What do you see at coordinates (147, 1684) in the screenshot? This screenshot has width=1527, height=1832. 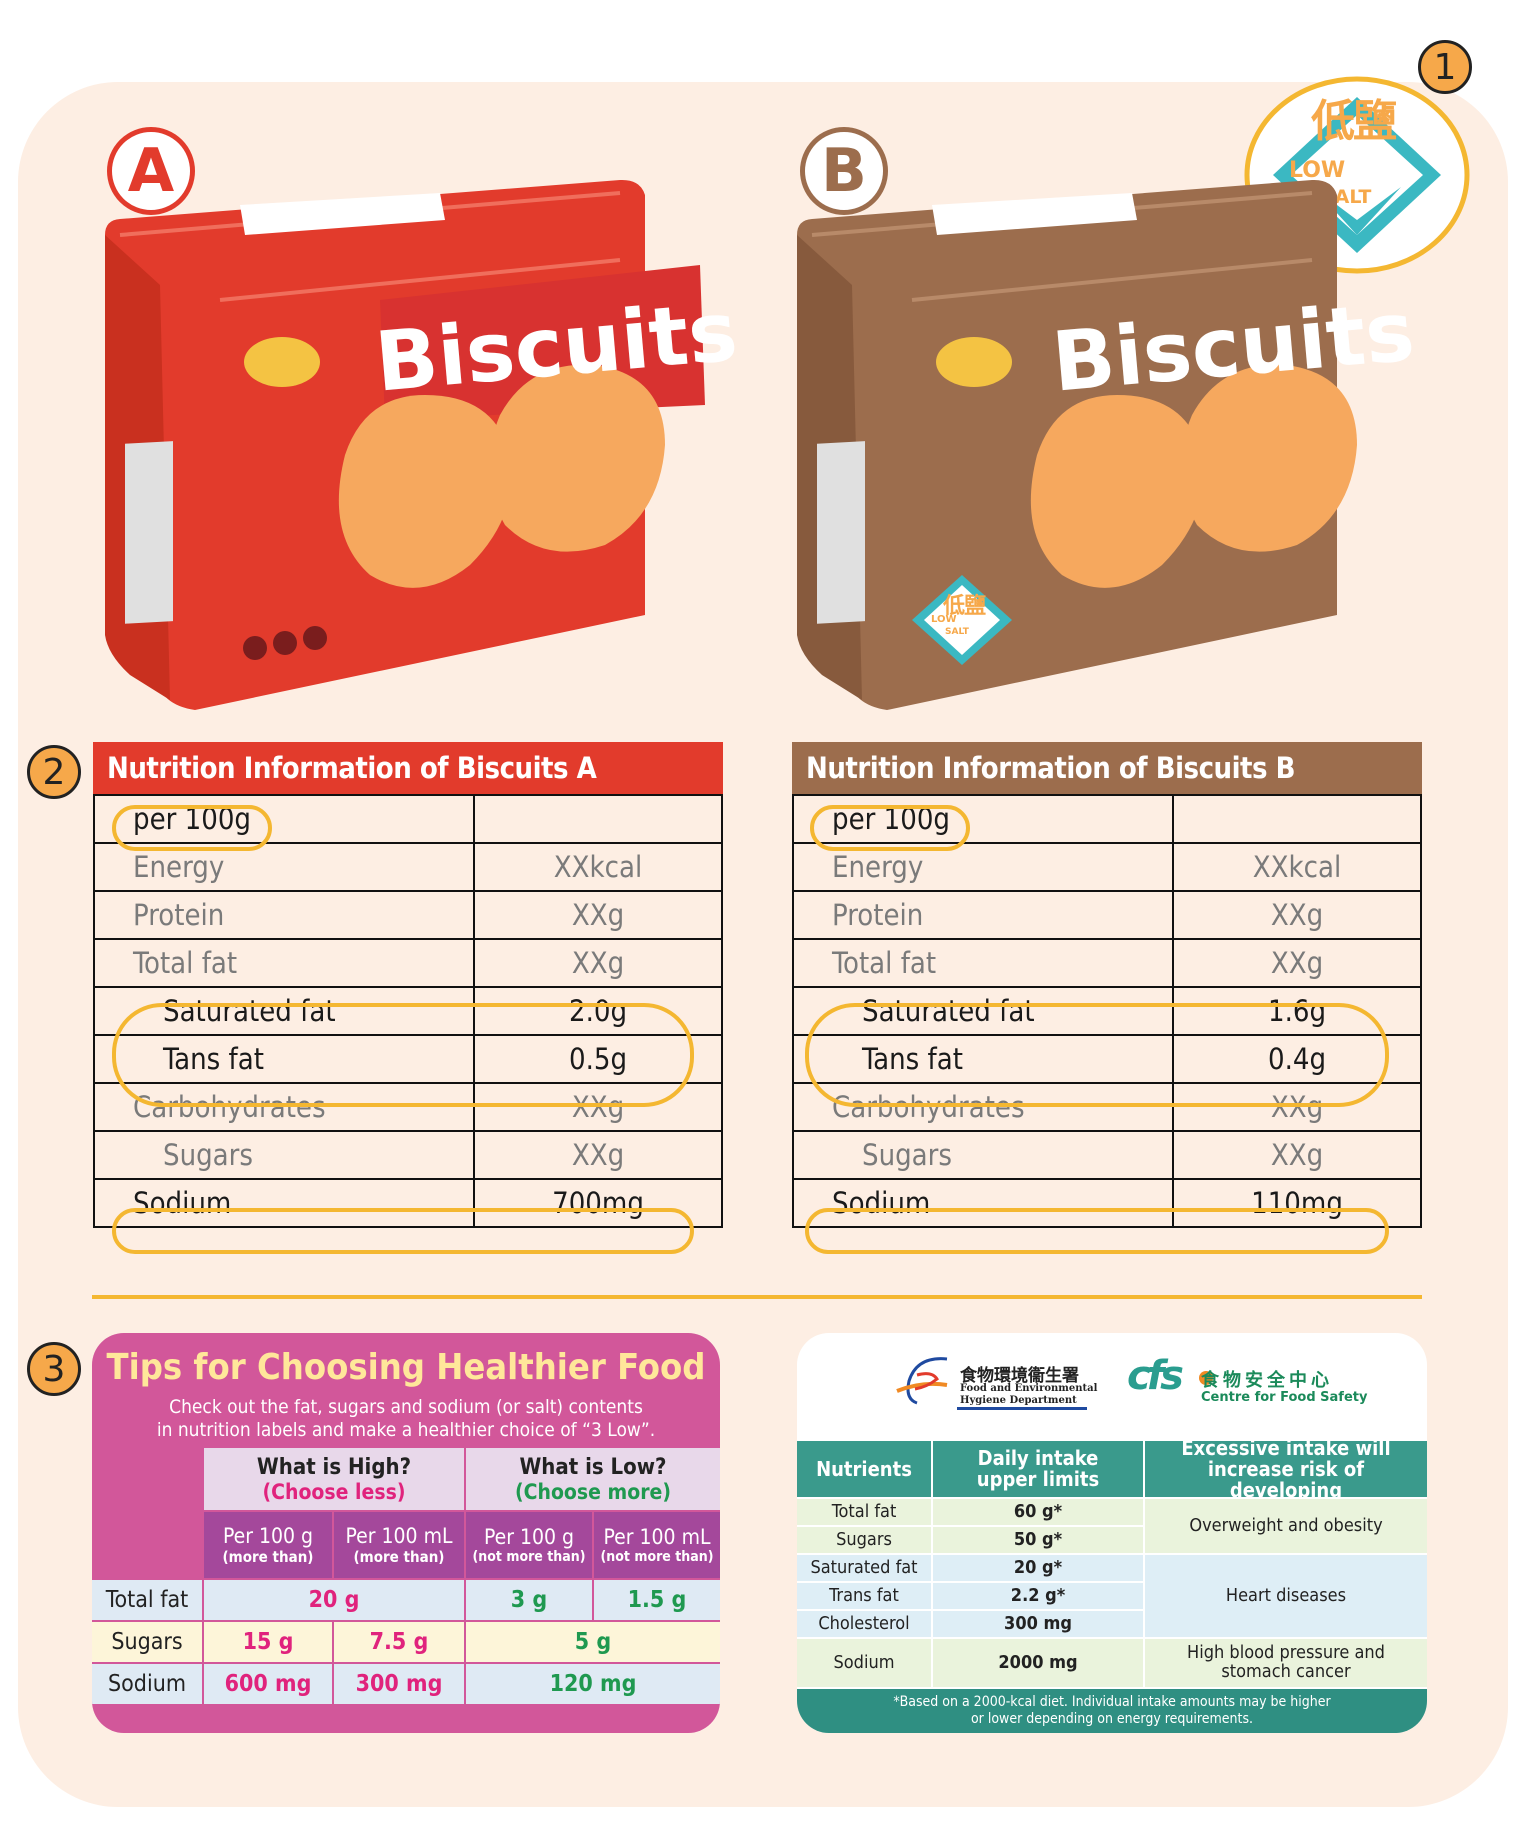 I see `tips-row-label: Sodium` at bounding box center [147, 1684].